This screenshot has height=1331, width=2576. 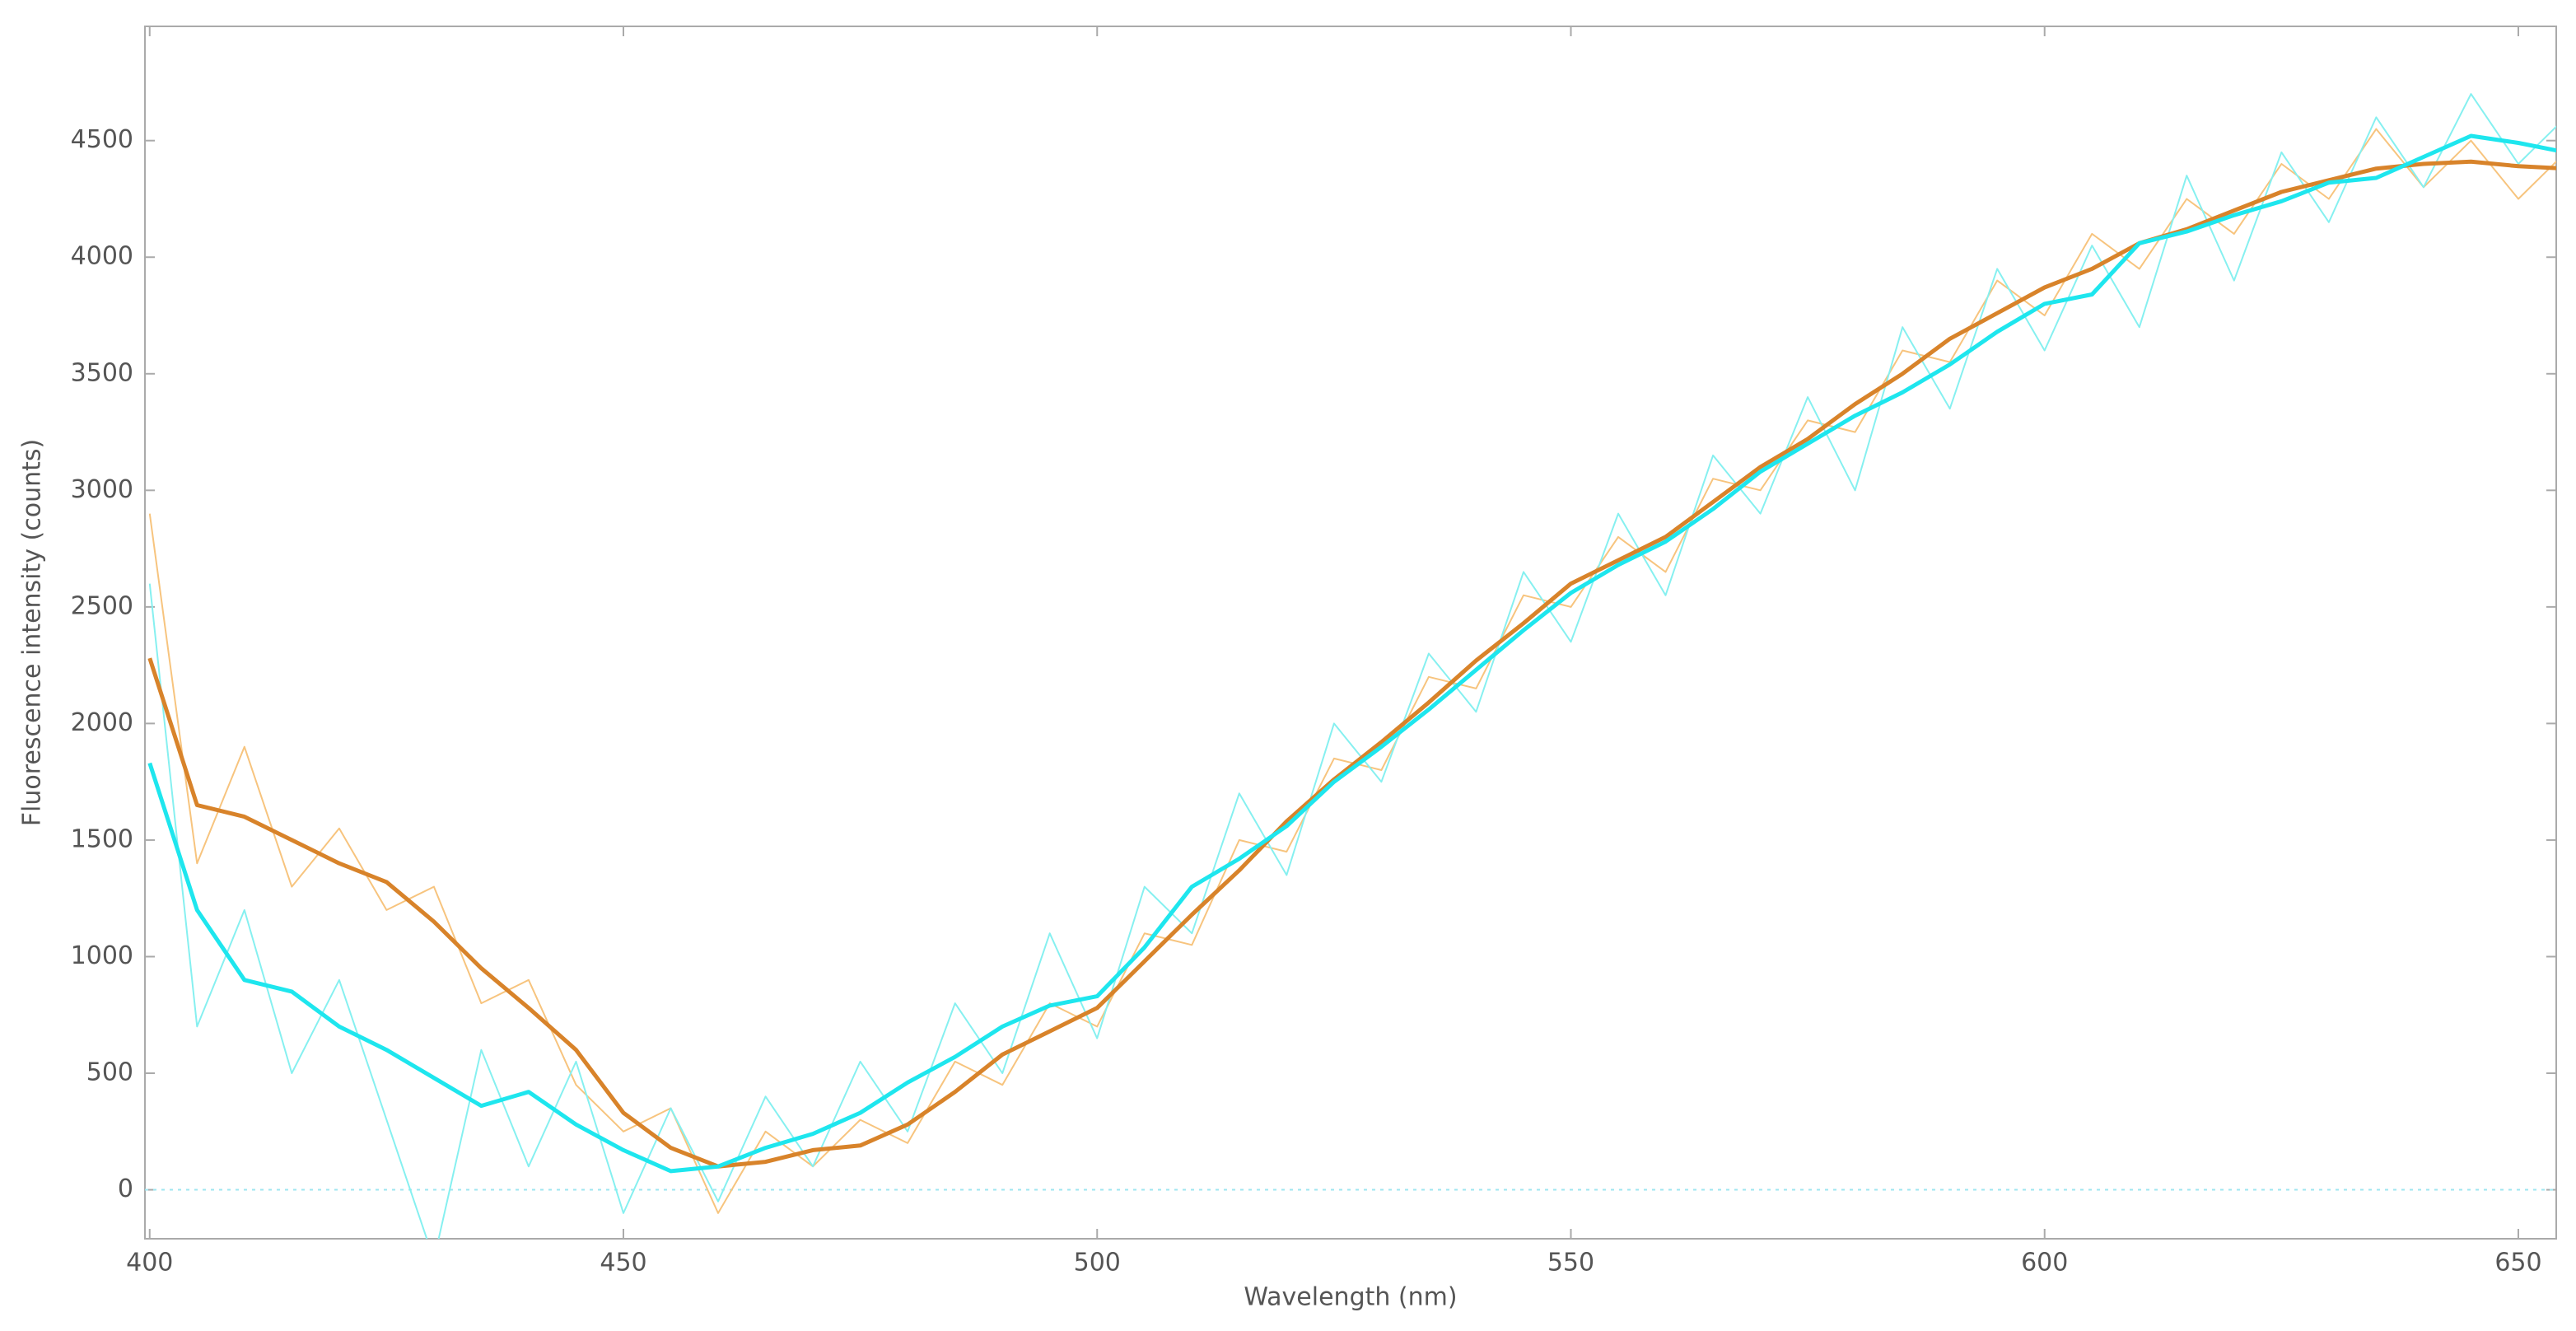 I want to click on y-tick-label: 500, so click(x=109, y=1072).